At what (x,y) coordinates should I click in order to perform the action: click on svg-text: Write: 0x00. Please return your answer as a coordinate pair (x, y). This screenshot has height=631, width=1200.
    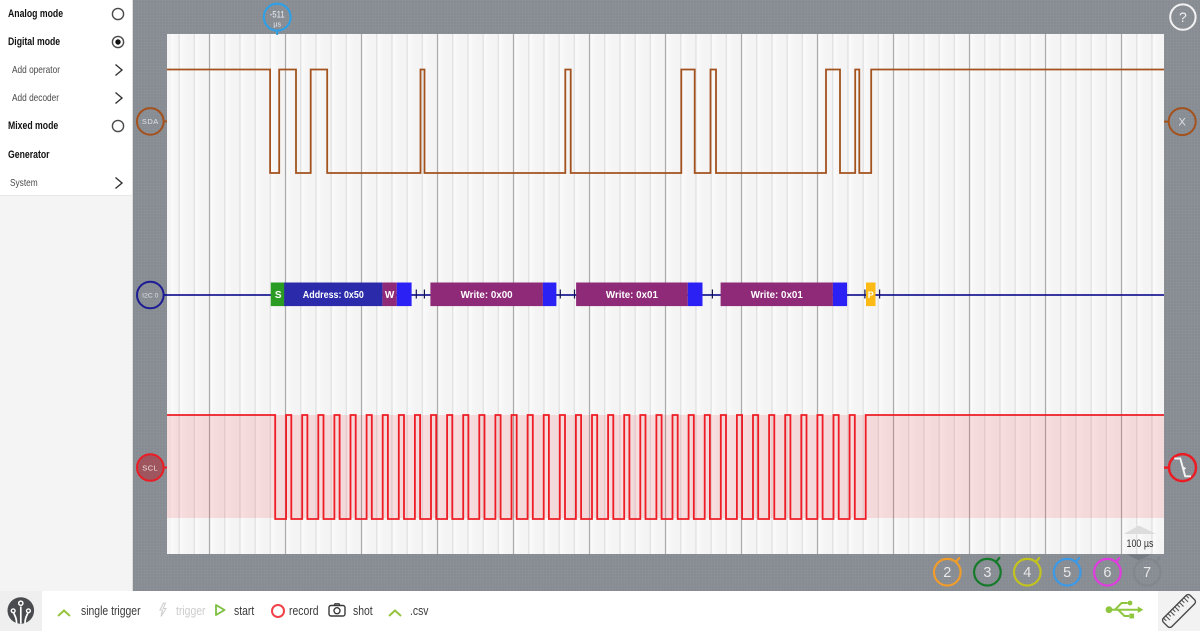
    Looking at the image, I should click on (487, 295).